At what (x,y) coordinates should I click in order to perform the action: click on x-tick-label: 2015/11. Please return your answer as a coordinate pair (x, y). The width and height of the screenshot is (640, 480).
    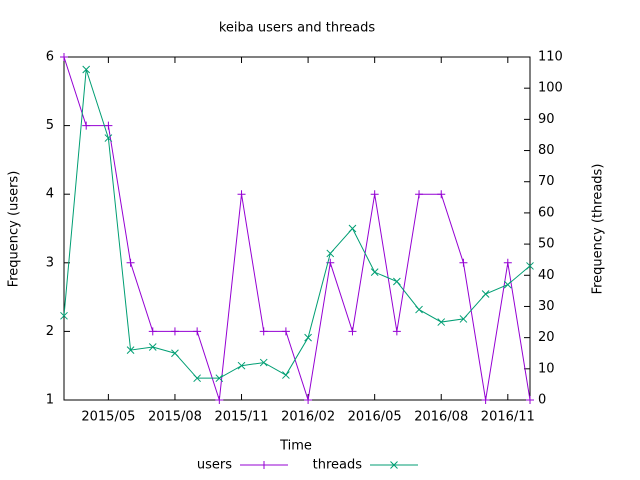
    Looking at the image, I should click on (242, 417).